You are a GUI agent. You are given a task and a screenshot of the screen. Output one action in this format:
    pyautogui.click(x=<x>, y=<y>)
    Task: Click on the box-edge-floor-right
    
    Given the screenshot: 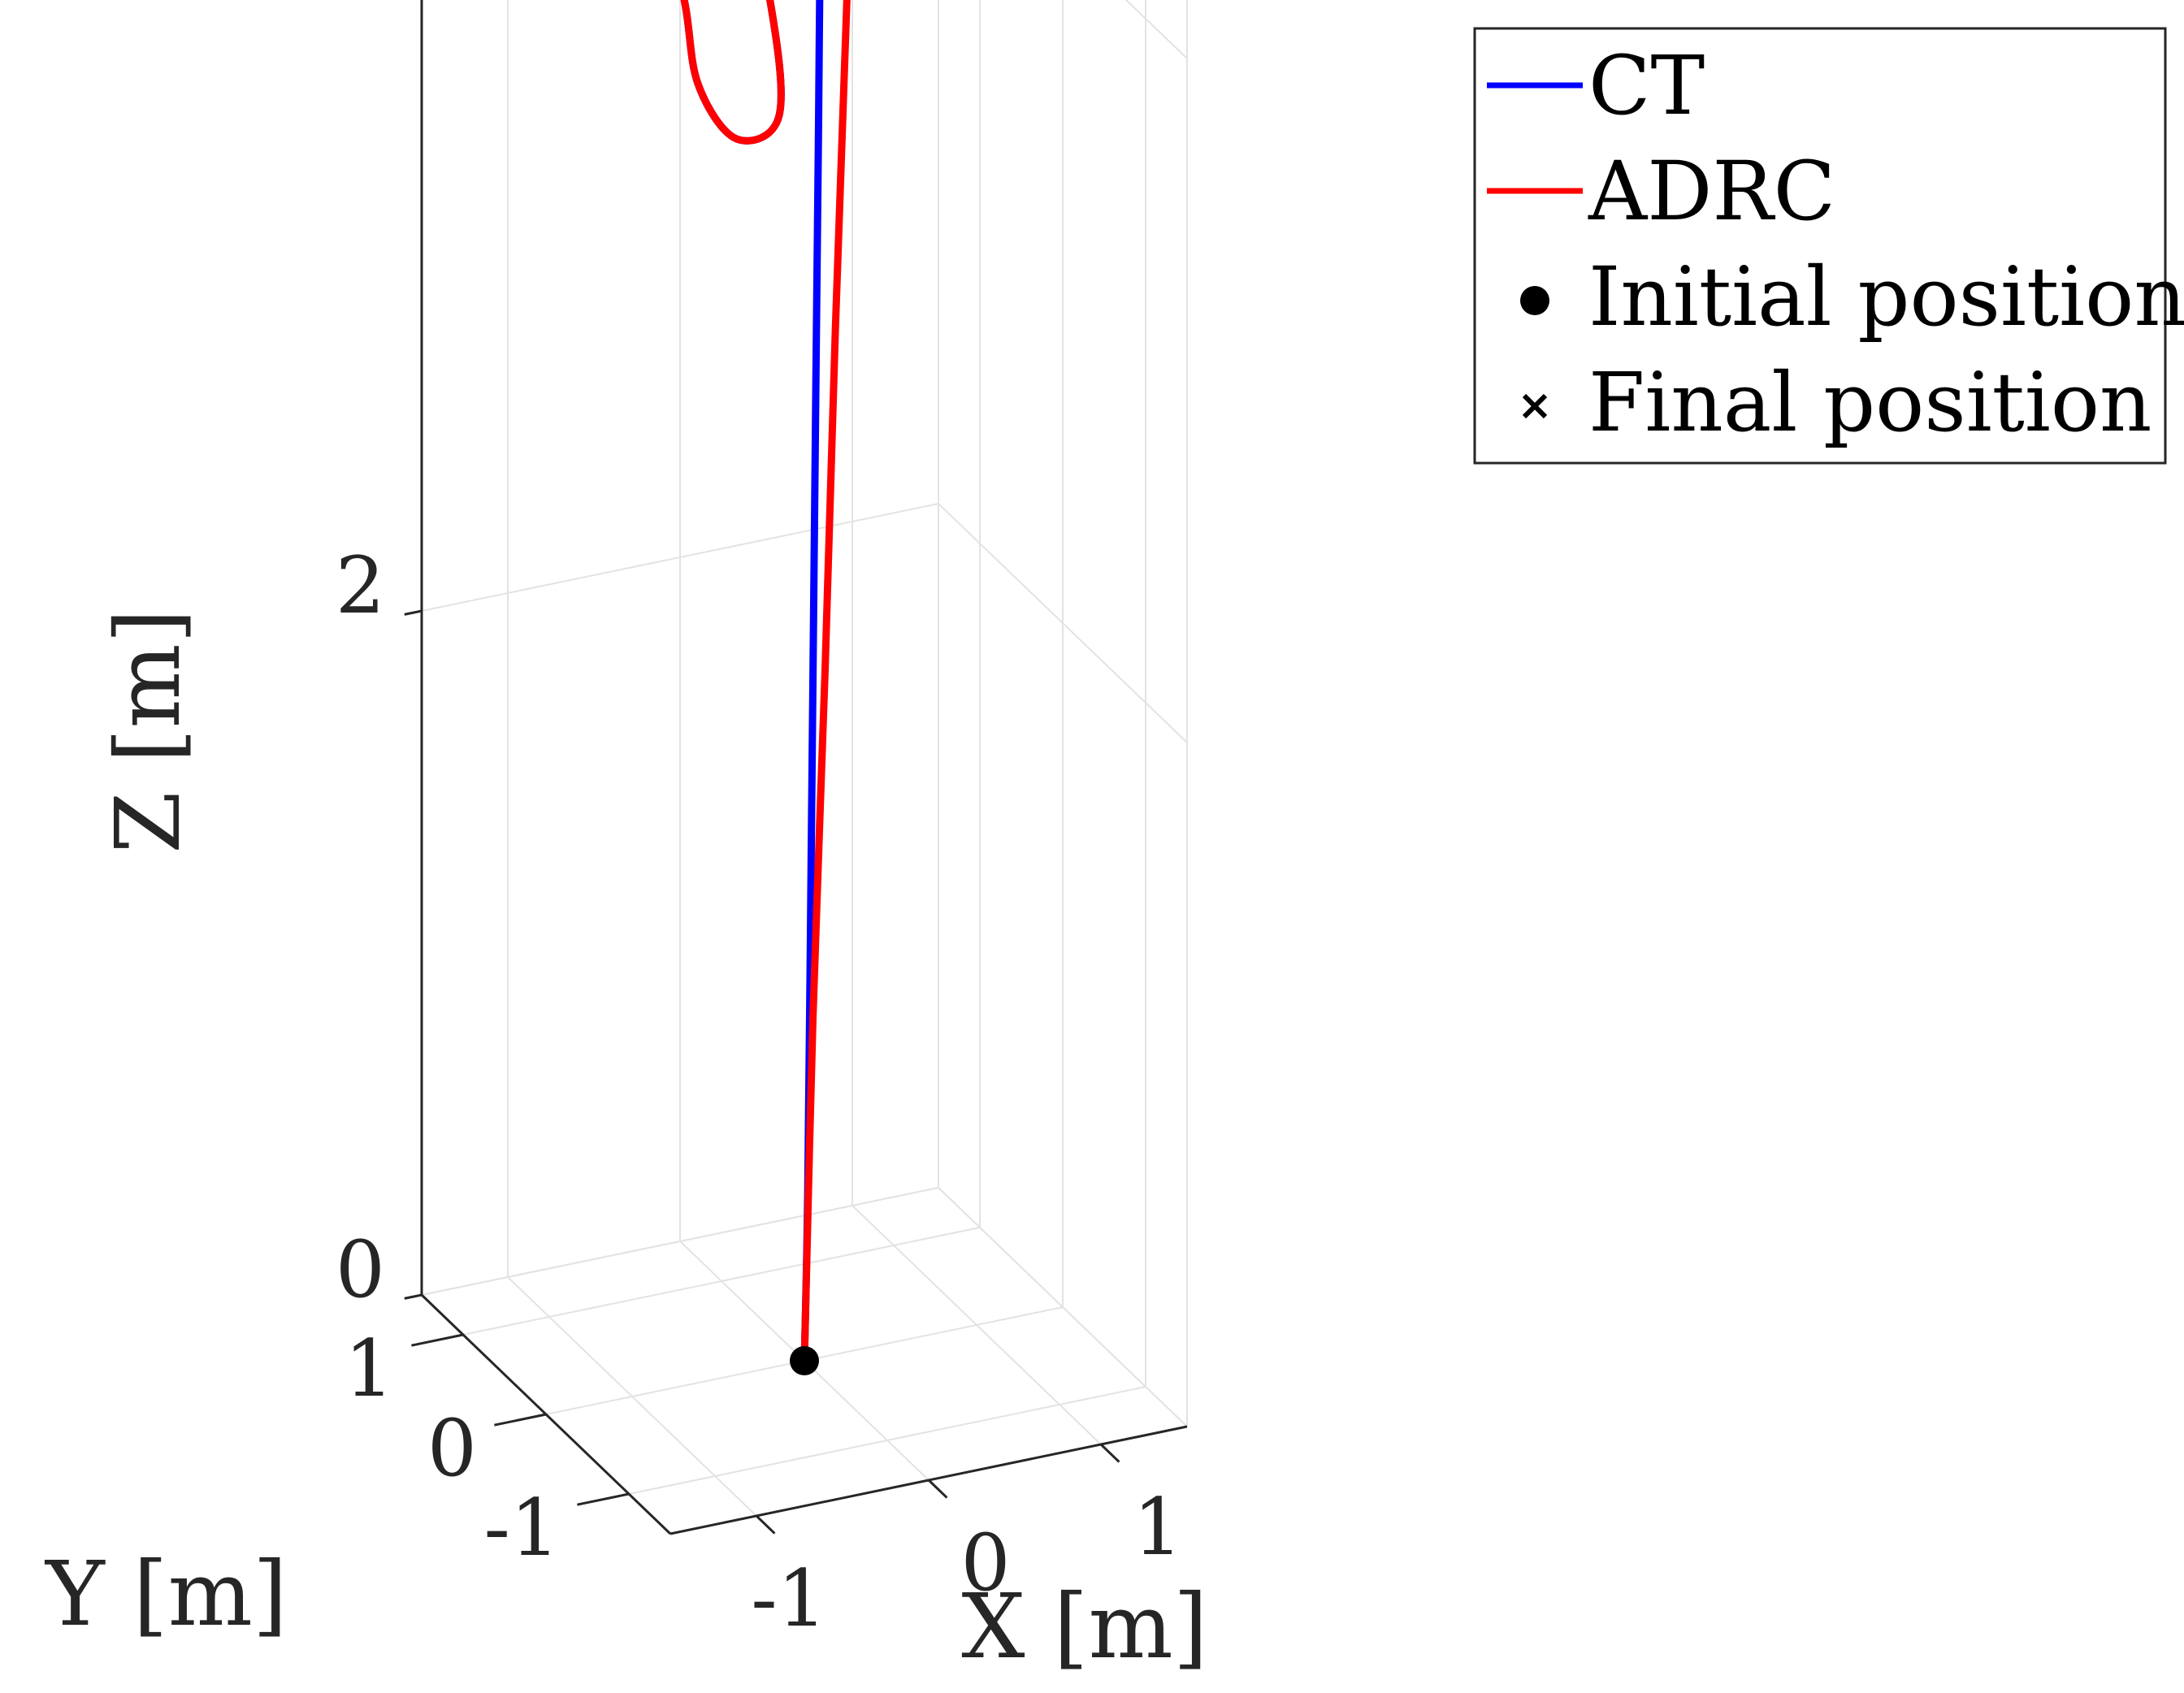 What is the action you would take?
    pyautogui.click(x=1063, y=1307)
    